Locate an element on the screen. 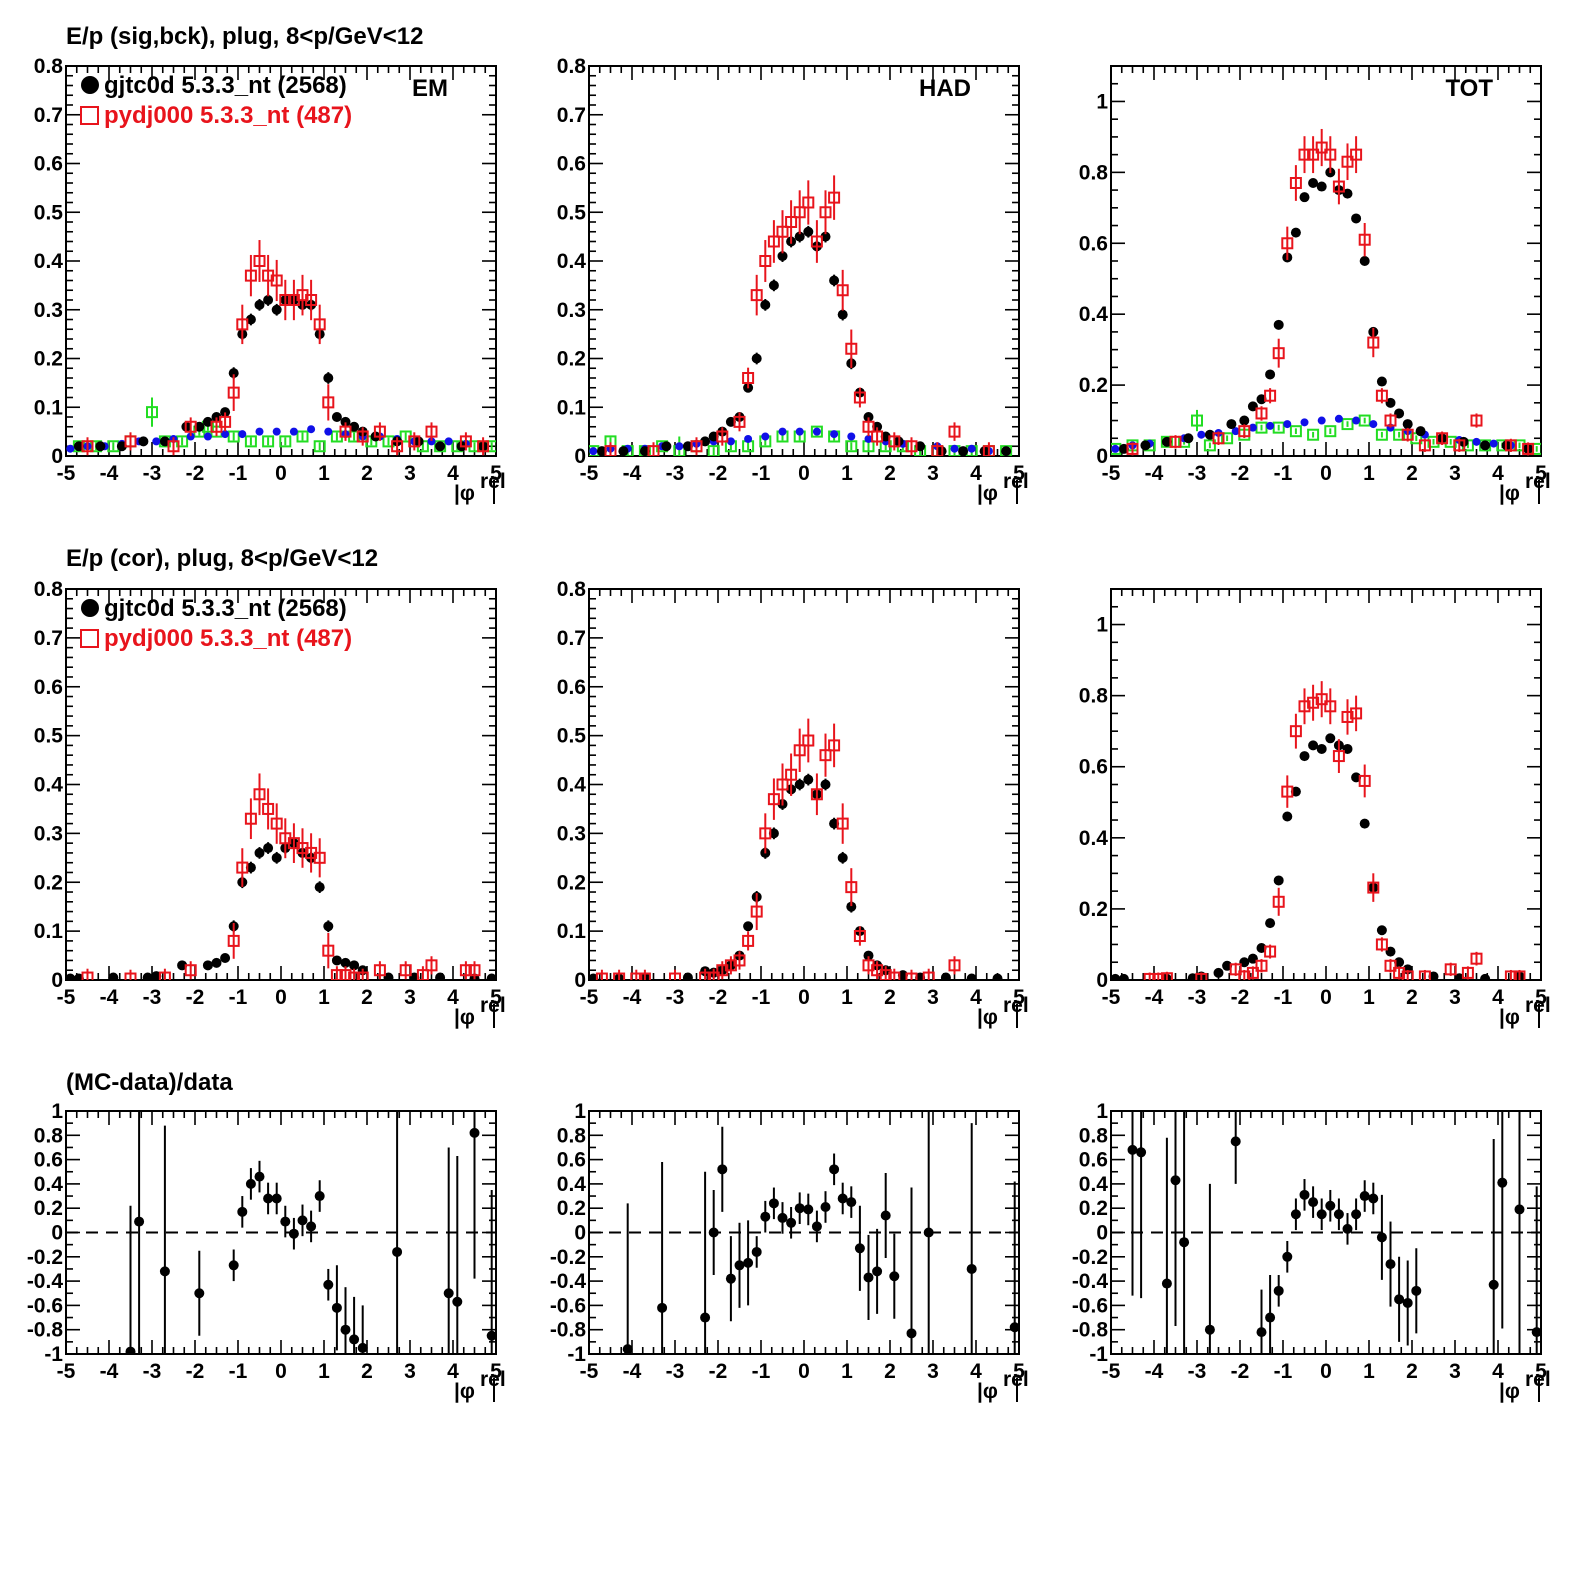  x-tick-label: 3 is located at coordinates (933, 997).